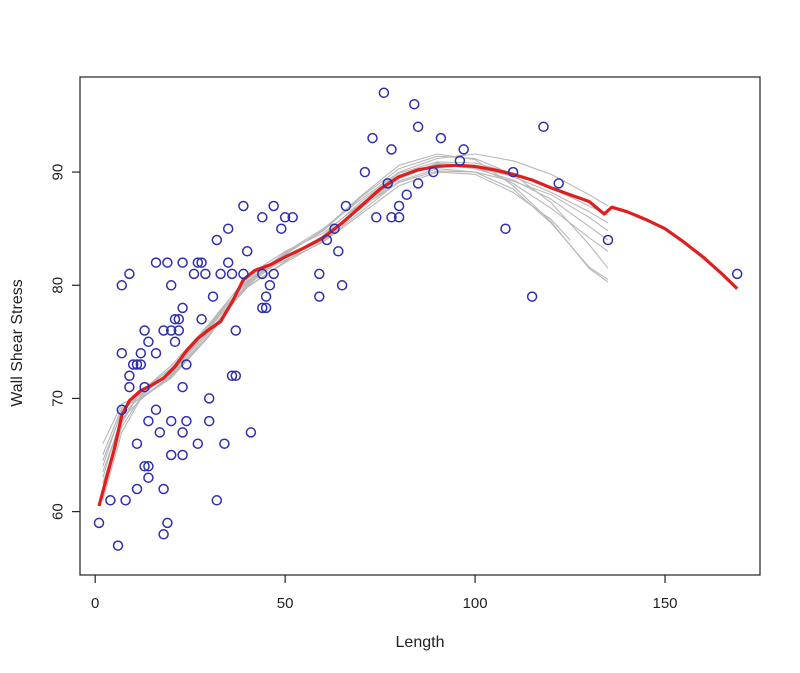 The image size is (800, 673). I want to click on x-tick-label-0: 0, so click(95, 603).